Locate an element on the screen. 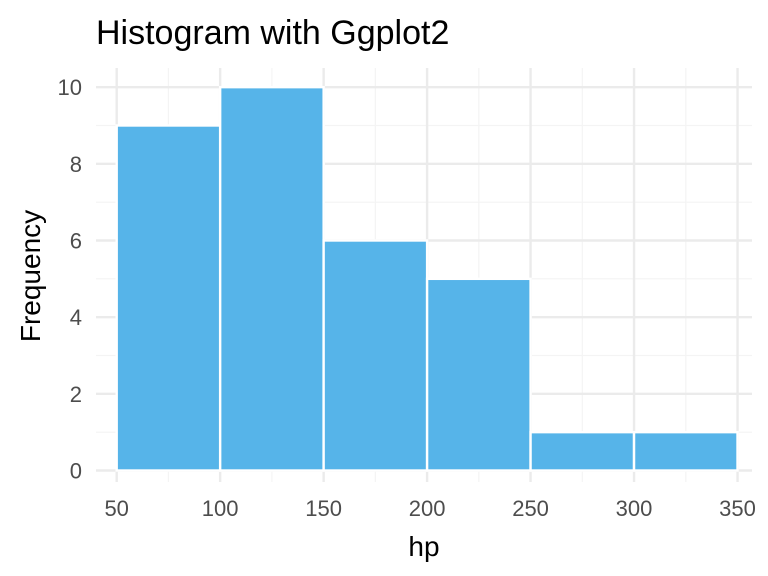 The image size is (768, 576). x-tick-label: 300 is located at coordinates (634, 508).